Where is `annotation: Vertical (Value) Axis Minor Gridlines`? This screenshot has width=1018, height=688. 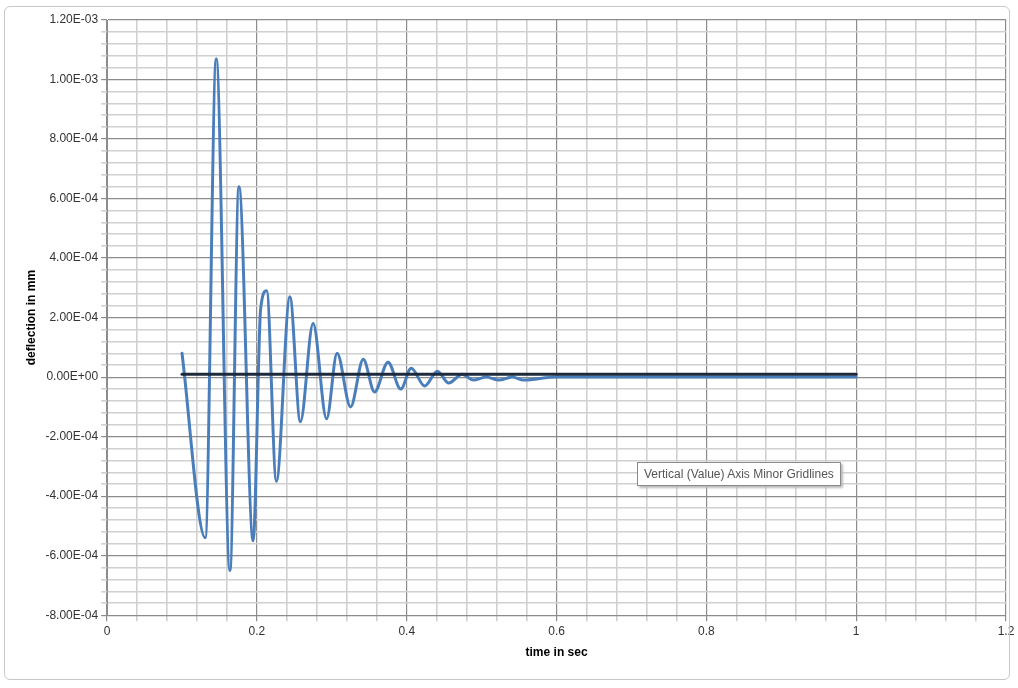 annotation: Vertical (Value) Axis Minor Gridlines is located at coordinates (739, 474).